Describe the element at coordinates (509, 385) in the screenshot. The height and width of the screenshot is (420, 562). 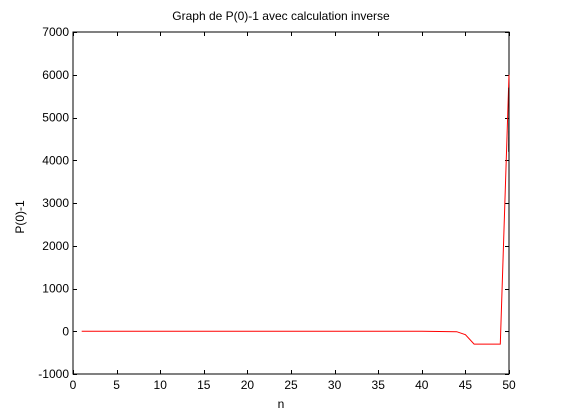
I see `x-tick-label: 50` at that location.